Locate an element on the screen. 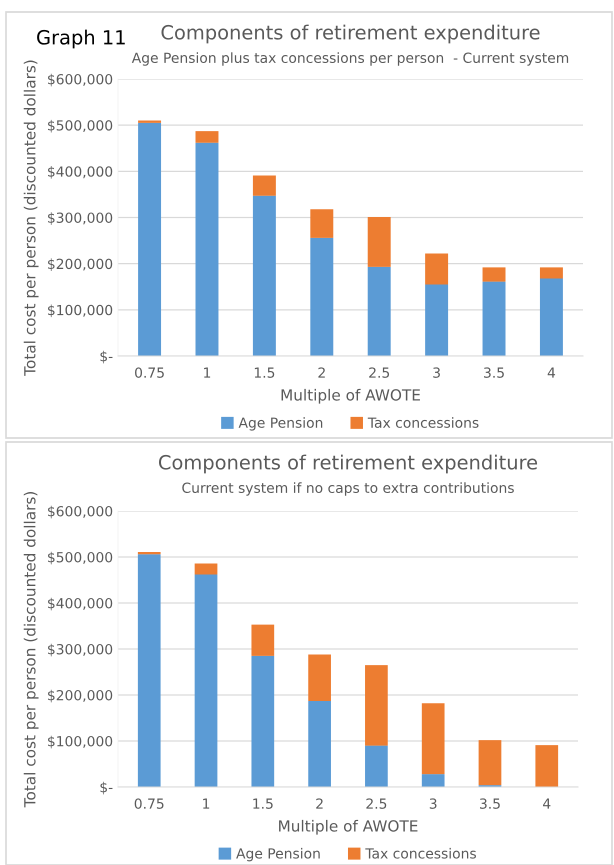  chart-subtitle: Current system if no caps to extra contributions is located at coordinates (348, 489).